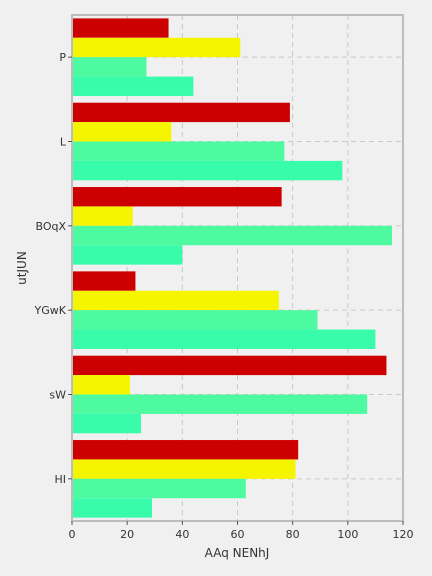 Image resolution: width=432 pixels, height=576 pixels. I want to click on x-axis-label: AAq NENhJ, so click(237, 553).